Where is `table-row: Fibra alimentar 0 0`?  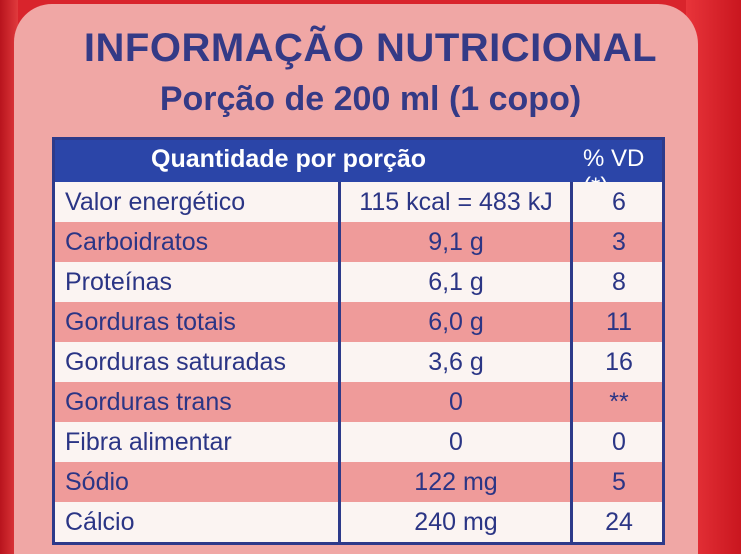
table-row: Fibra alimentar 0 0 is located at coordinates (358, 442).